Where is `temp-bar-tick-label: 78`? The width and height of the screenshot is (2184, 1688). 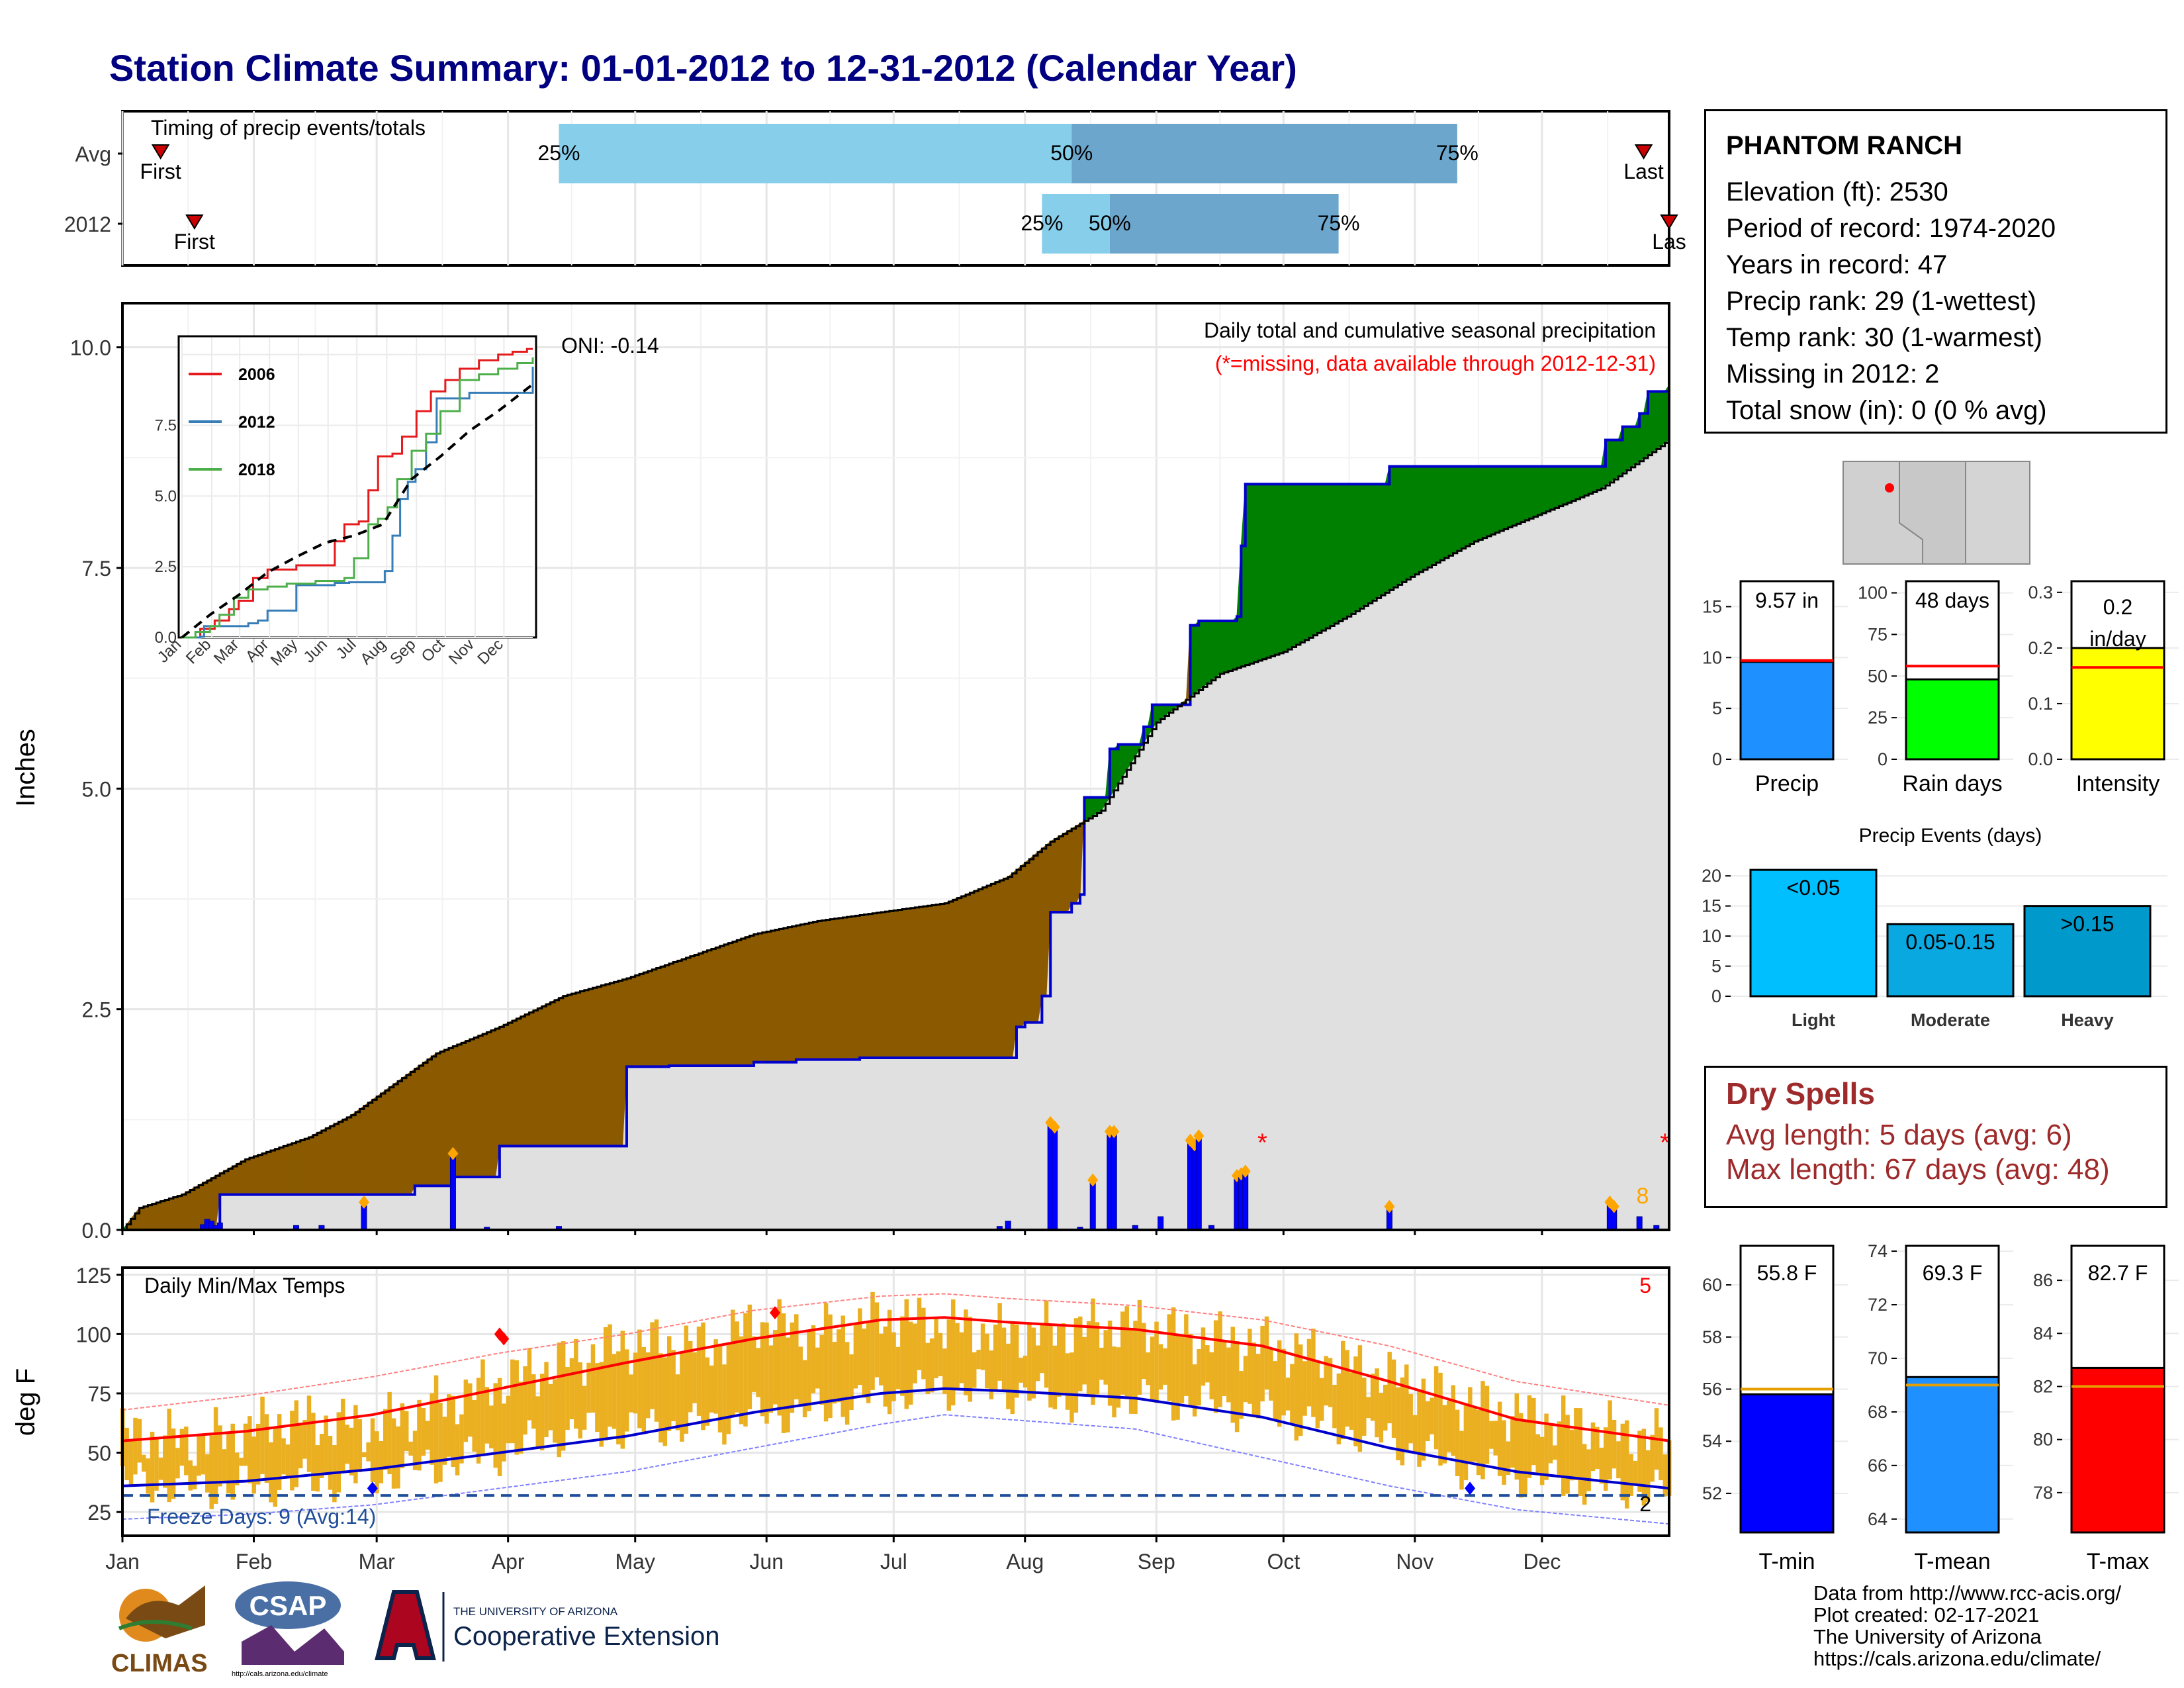
temp-bar-tick-label: 78 is located at coordinates (2043, 1493).